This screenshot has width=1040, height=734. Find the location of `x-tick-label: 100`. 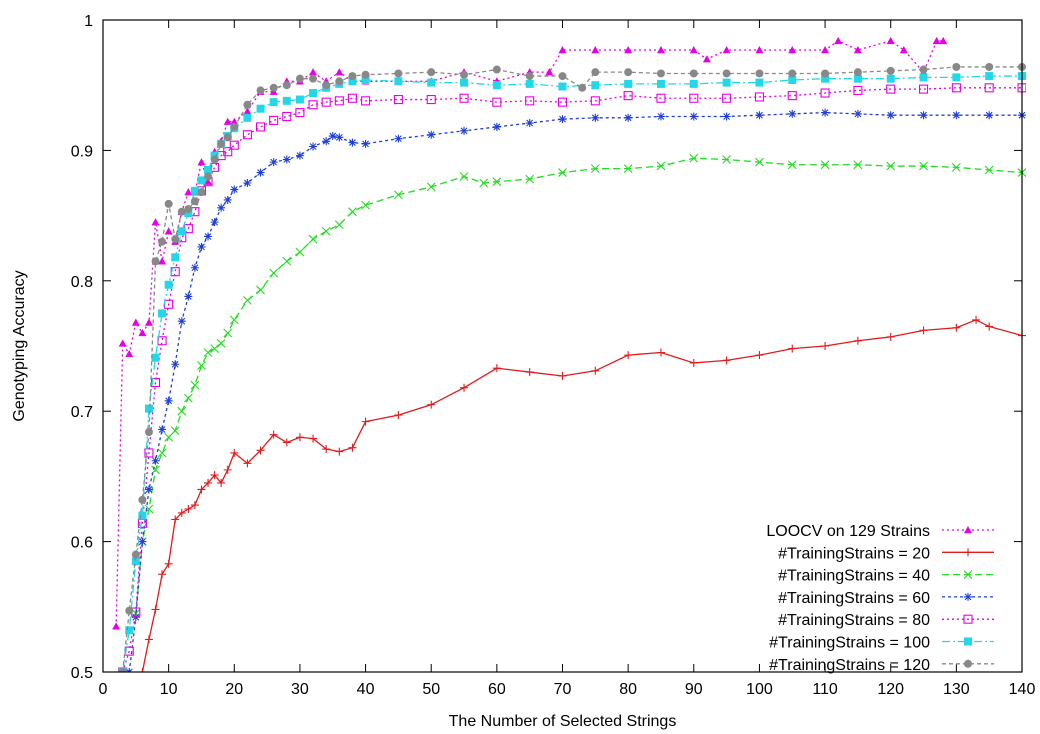

x-tick-label: 100 is located at coordinates (759, 689).